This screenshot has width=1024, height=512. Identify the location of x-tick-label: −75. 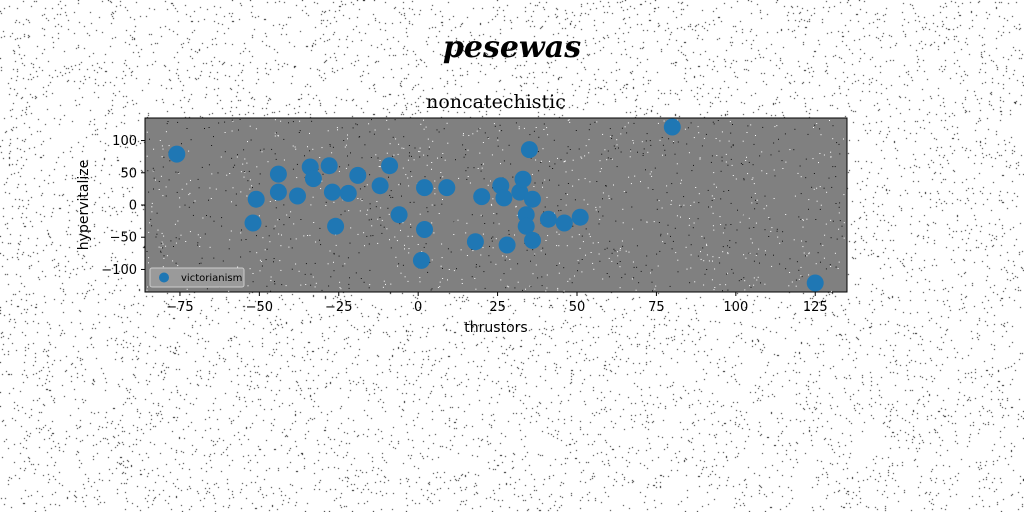
(179, 307).